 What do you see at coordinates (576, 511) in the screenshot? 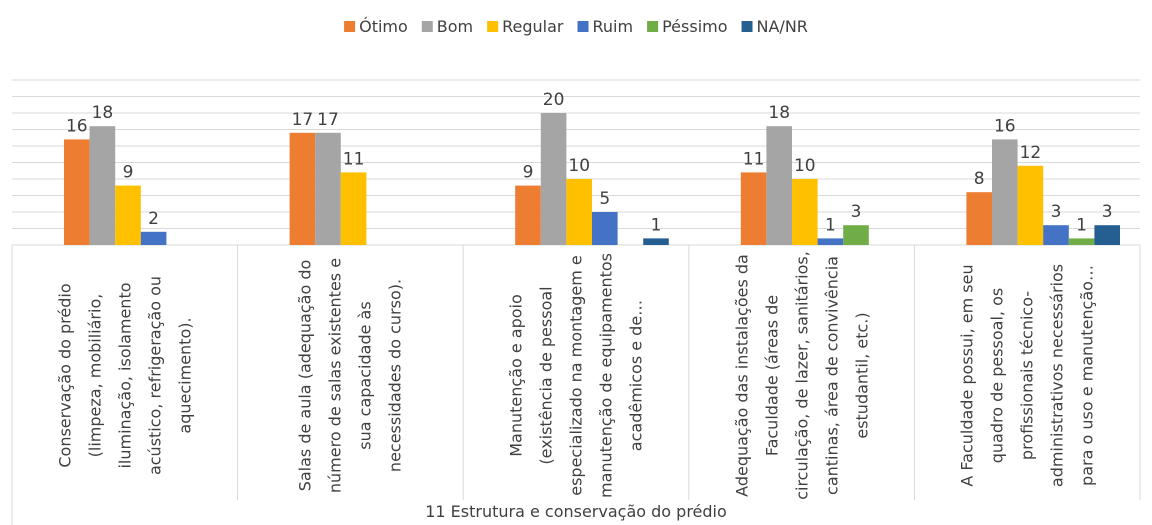
I see `x-axis-title: 11 Estrutura e conservação do prédio` at bounding box center [576, 511].